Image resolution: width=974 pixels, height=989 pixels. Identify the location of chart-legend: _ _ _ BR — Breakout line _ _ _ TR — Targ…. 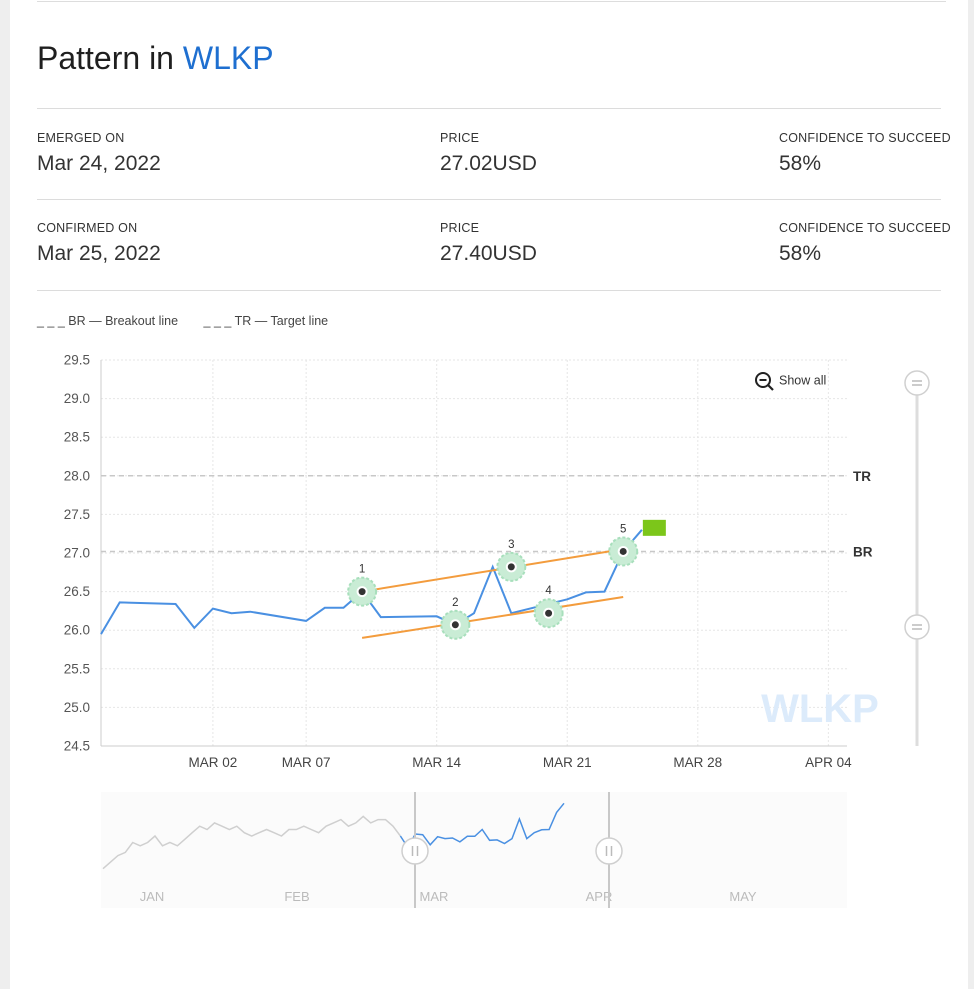
(193, 321).